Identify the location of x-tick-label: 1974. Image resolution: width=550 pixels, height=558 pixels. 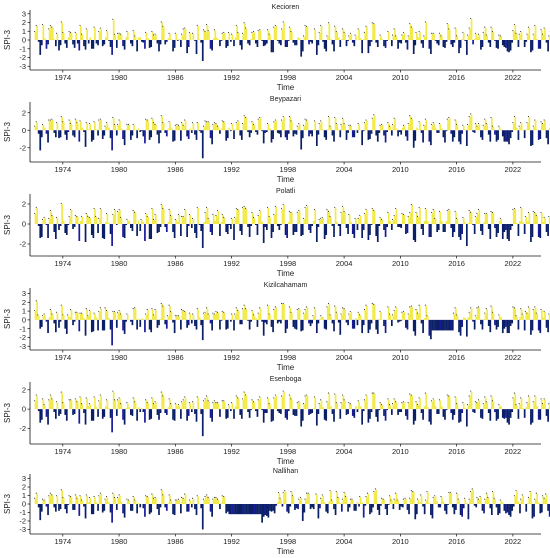
(62, 169).